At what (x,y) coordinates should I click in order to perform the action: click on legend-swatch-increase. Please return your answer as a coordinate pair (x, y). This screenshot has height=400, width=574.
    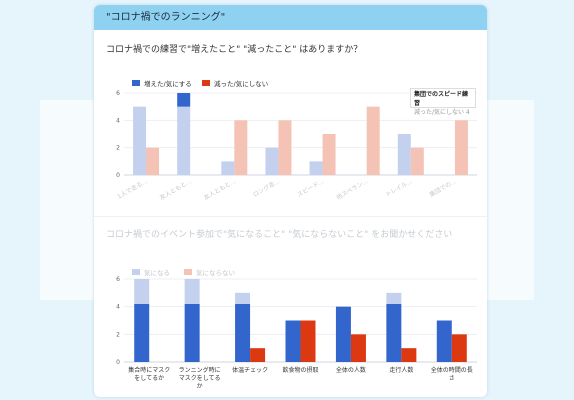
    Looking at the image, I should click on (136, 83).